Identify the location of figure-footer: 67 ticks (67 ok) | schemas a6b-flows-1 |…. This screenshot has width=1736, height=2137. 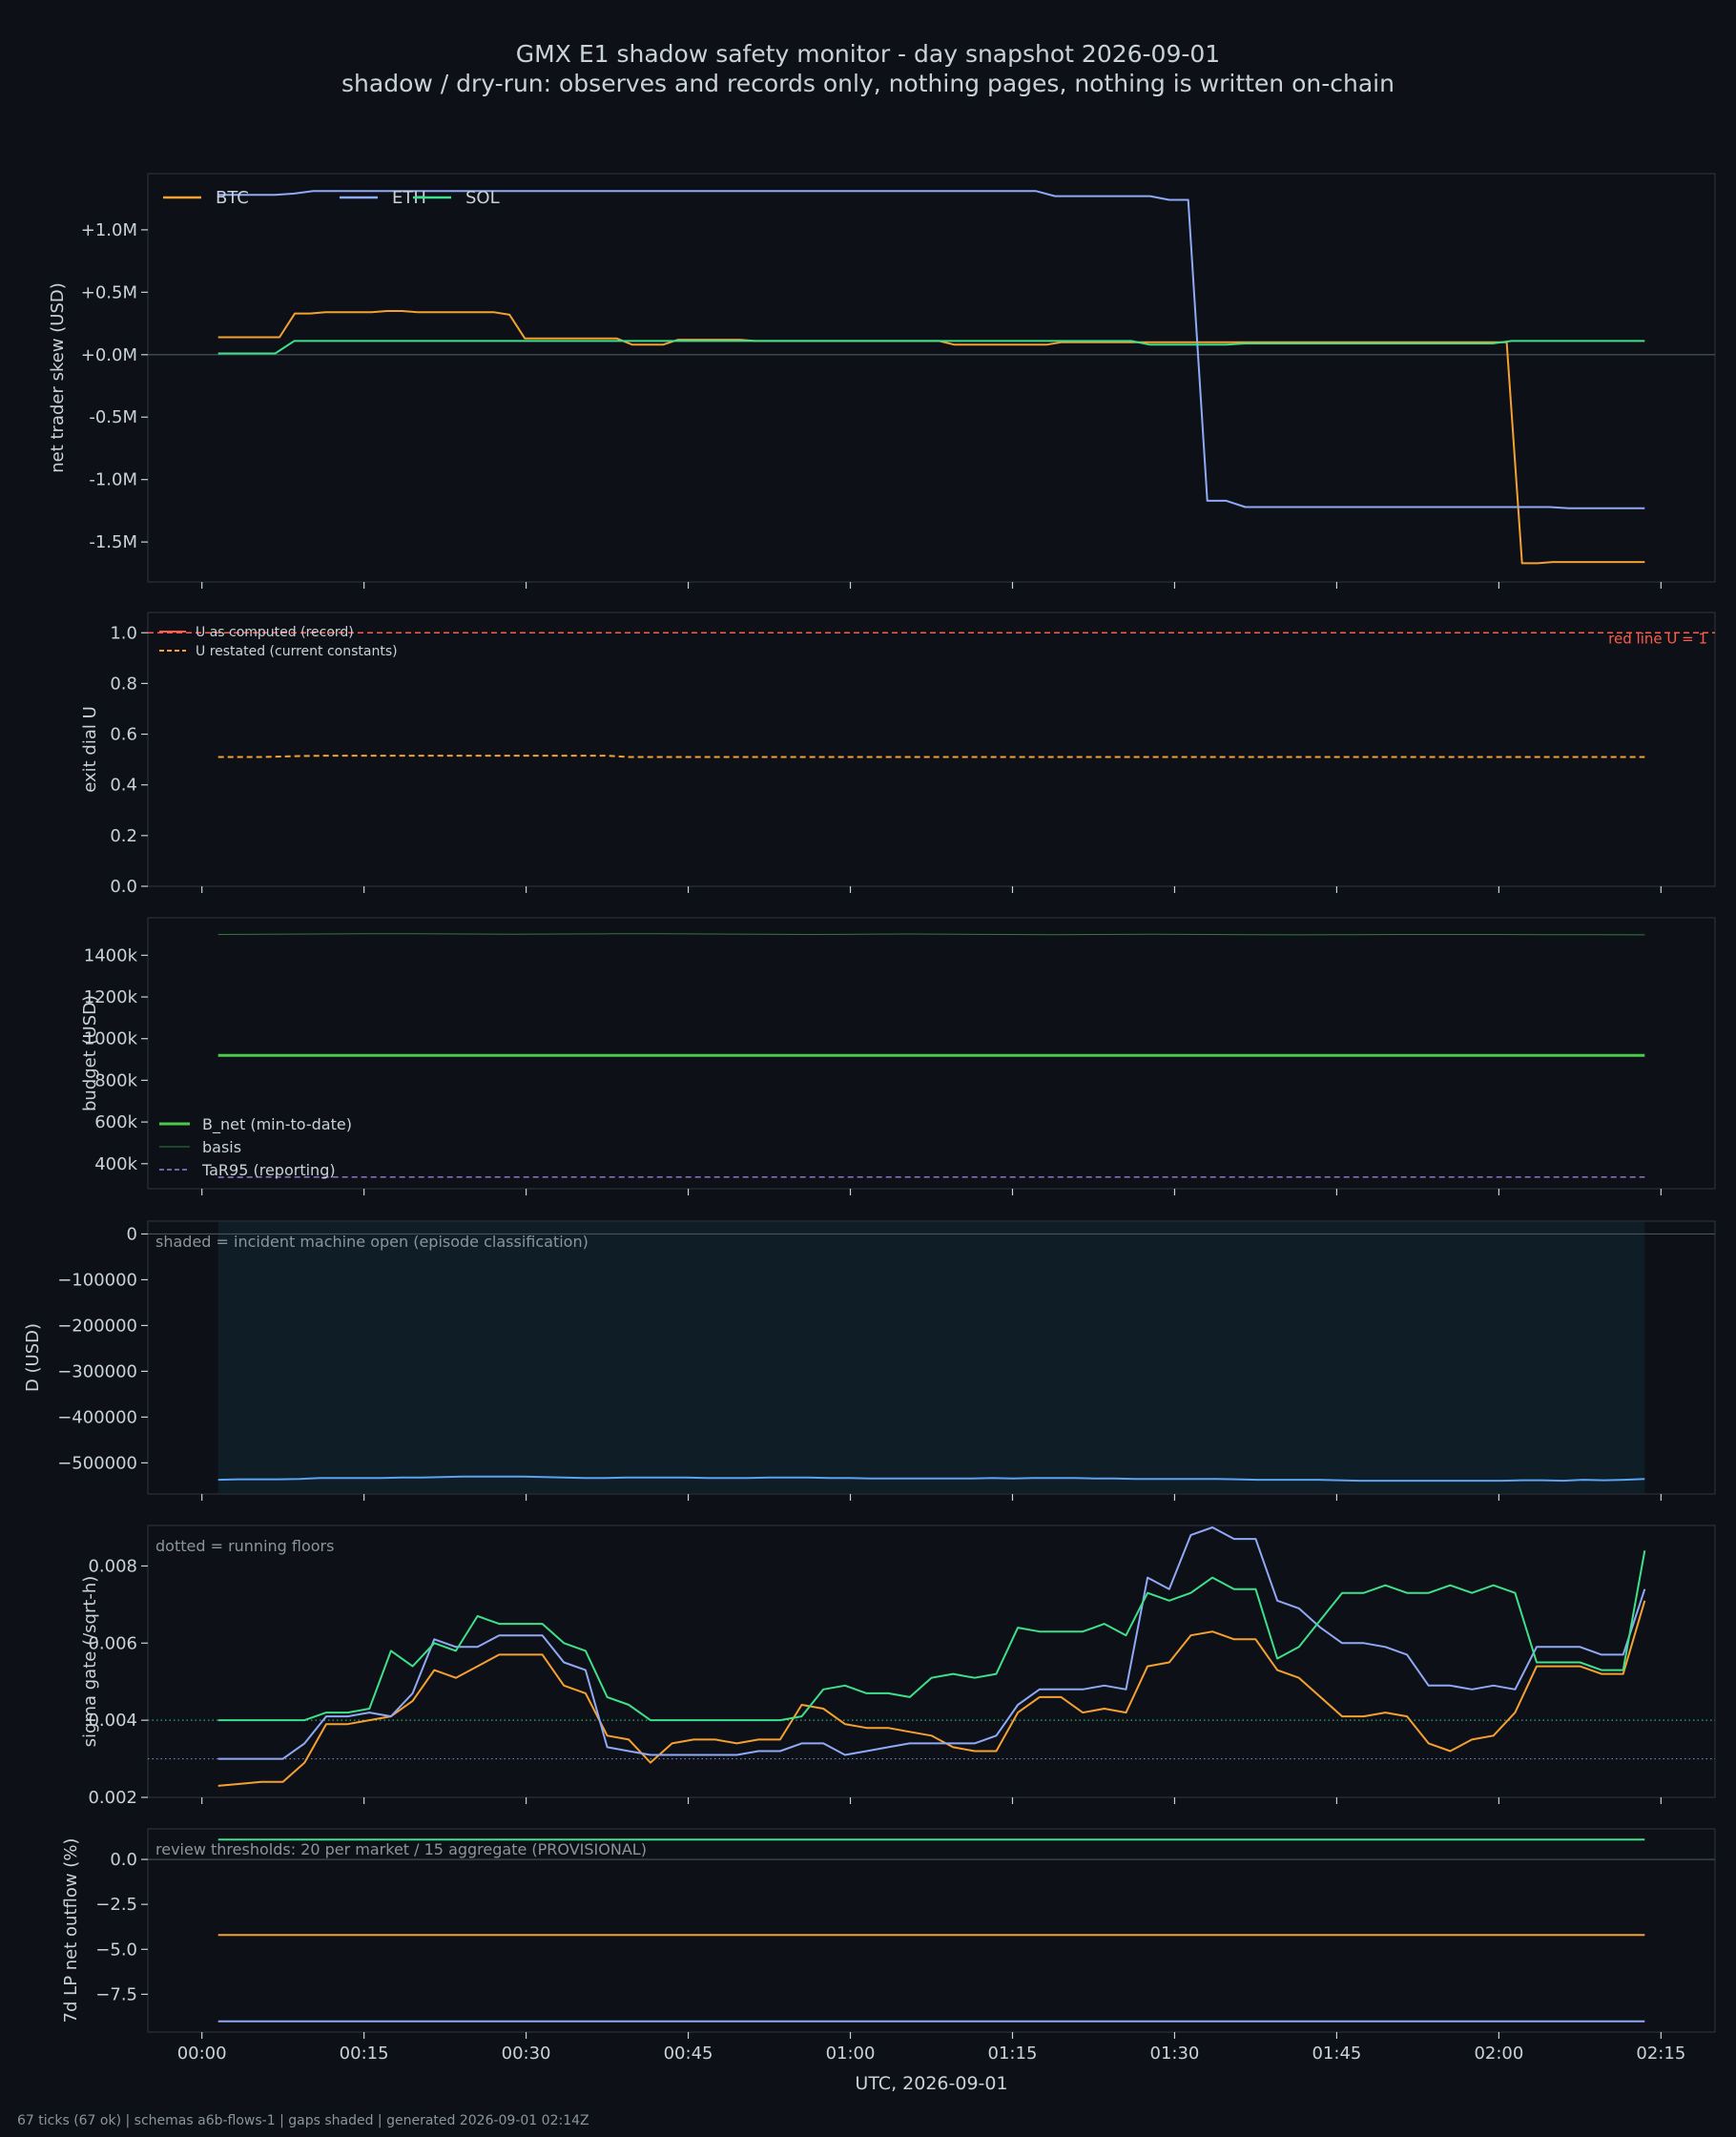
(303, 2120).